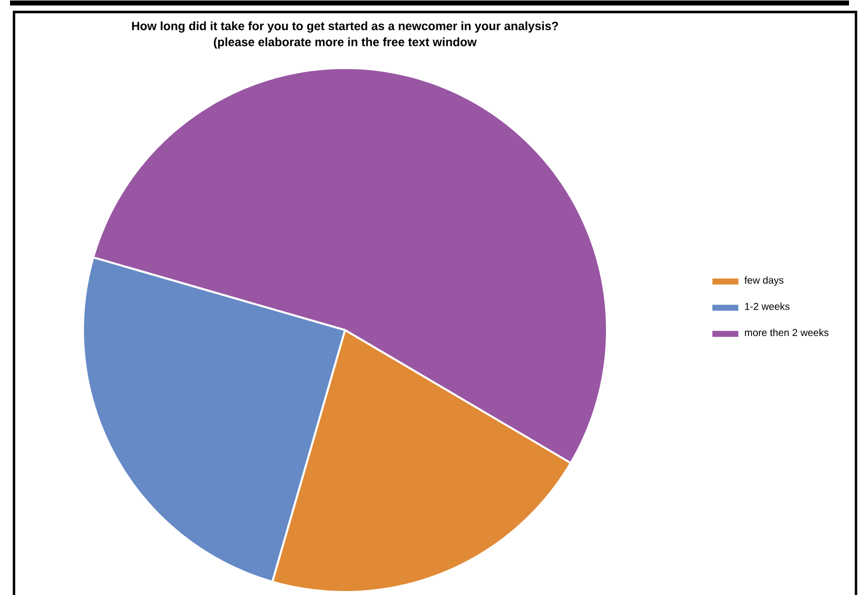  I want to click on legend-label: 1-2 weeks, so click(767, 306).